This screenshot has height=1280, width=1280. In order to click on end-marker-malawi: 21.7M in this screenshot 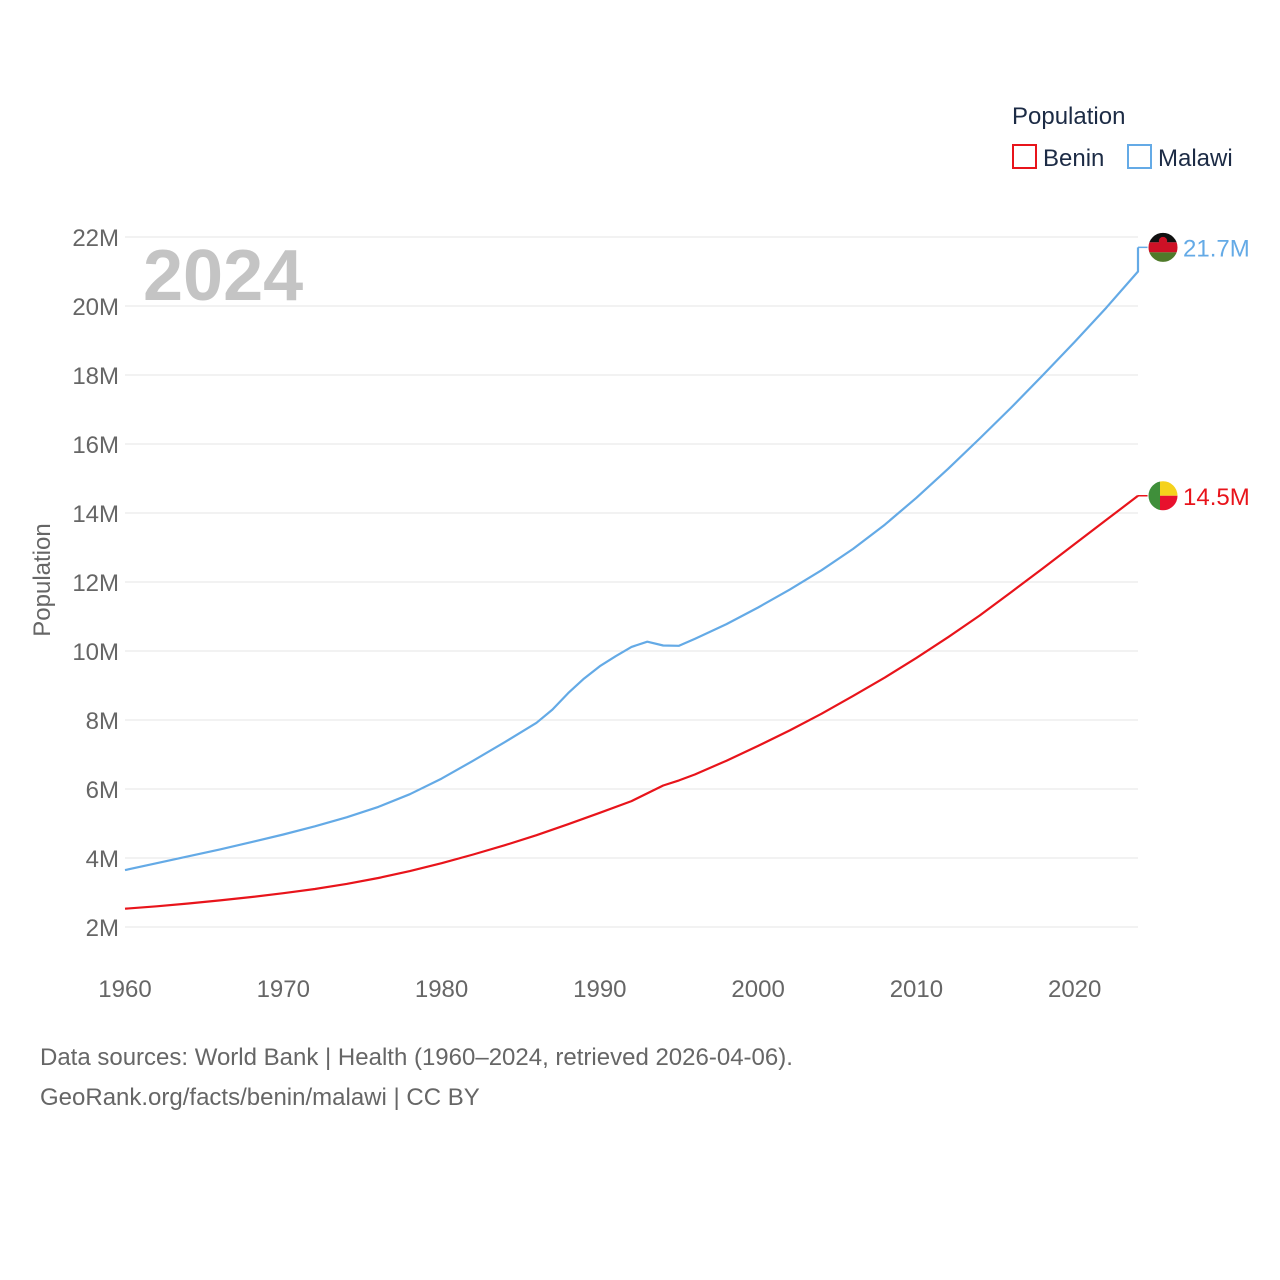, I will do `click(1194, 247)`.